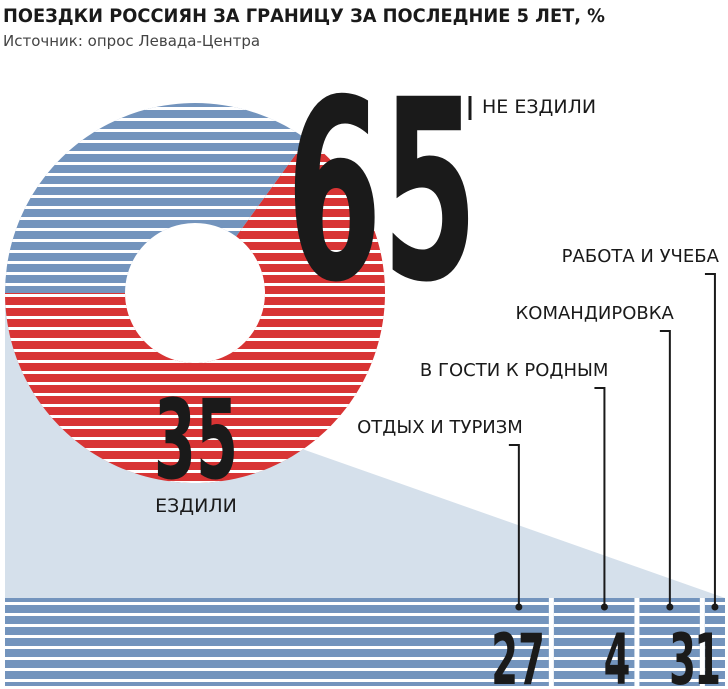 The width and height of the screenshot is (728, 689). I want to click on category-label: В ГОСТИ К РОДНЫМ, so click(514, 370).